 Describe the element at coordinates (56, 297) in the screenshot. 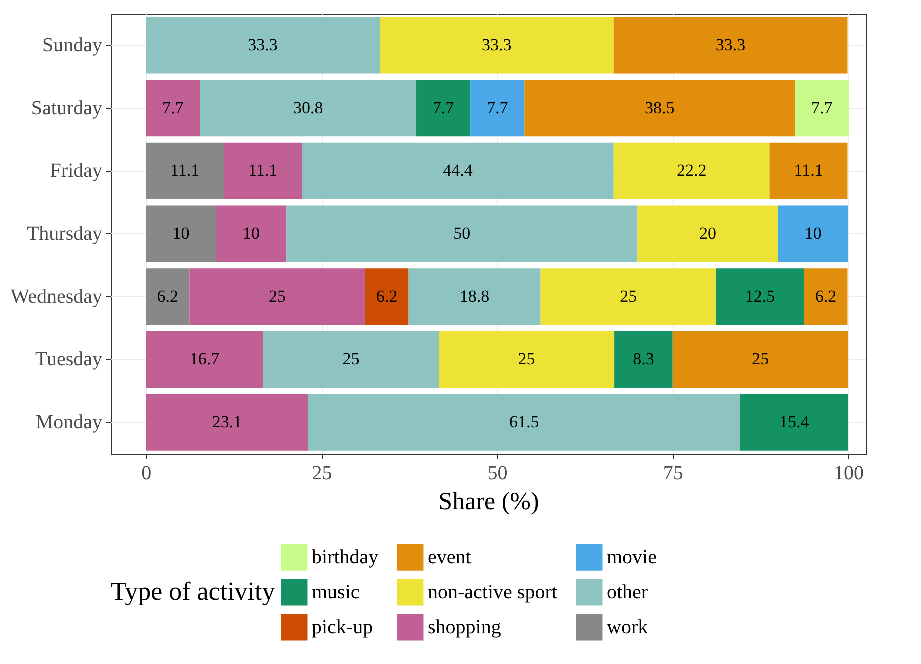

I see `y-tick-label: Wednesday` at that location.